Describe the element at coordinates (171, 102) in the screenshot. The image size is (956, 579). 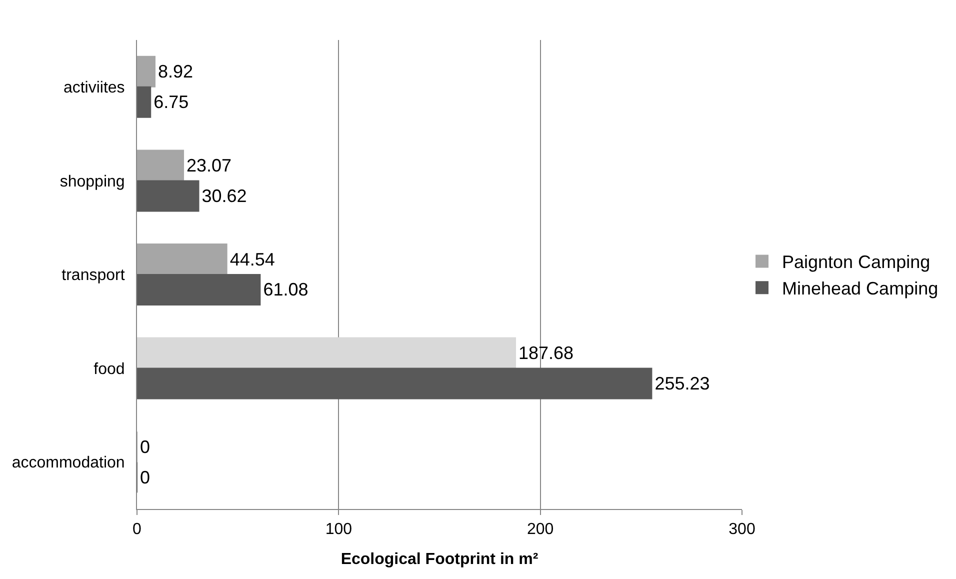
I see `data-label: 6.75` at that location.